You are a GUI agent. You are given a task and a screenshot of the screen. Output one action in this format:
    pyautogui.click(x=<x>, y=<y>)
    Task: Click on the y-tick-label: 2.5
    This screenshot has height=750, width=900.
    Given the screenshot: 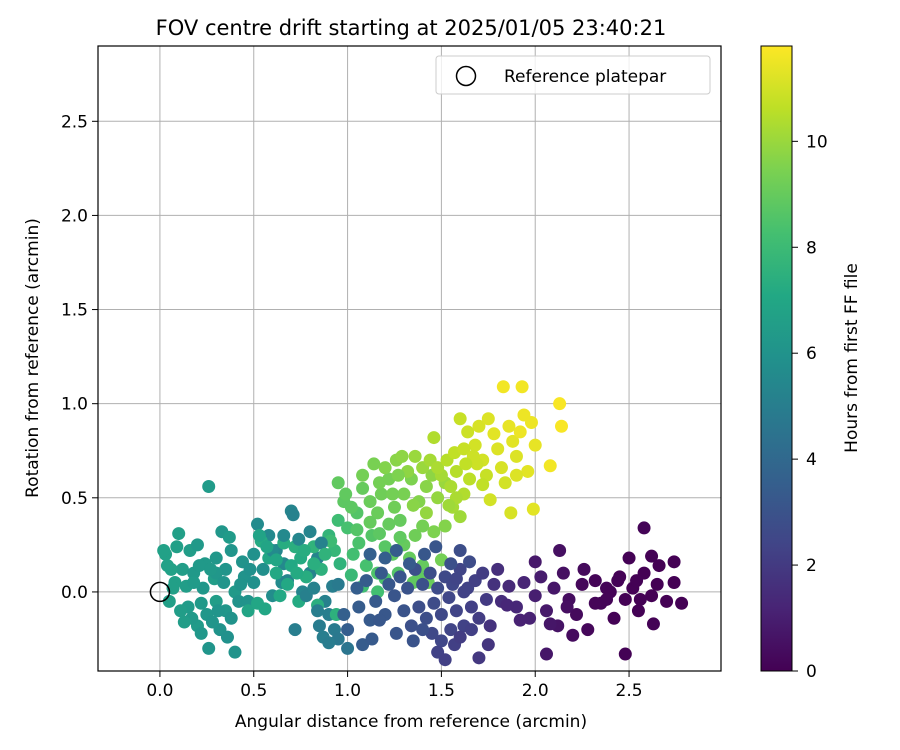 What is the action you would take?
    pyautogui.click(x=74, y=122)
    